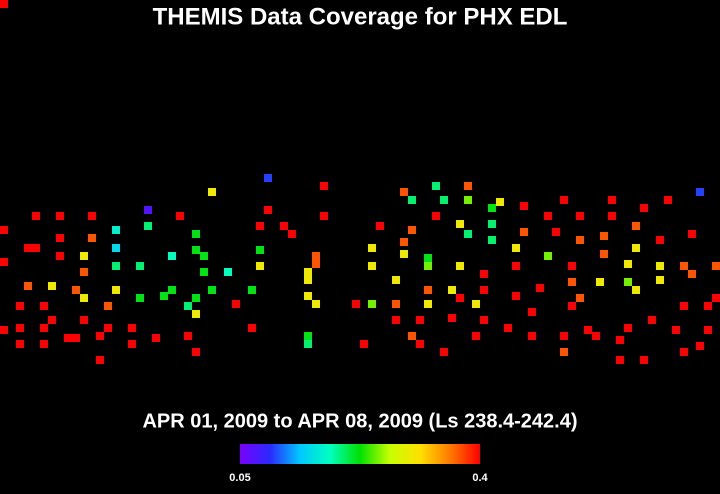 The height and width of the screenshot is (494, 720). I want to click on colorbar-tick-label: 0.4, so click(480, 478).